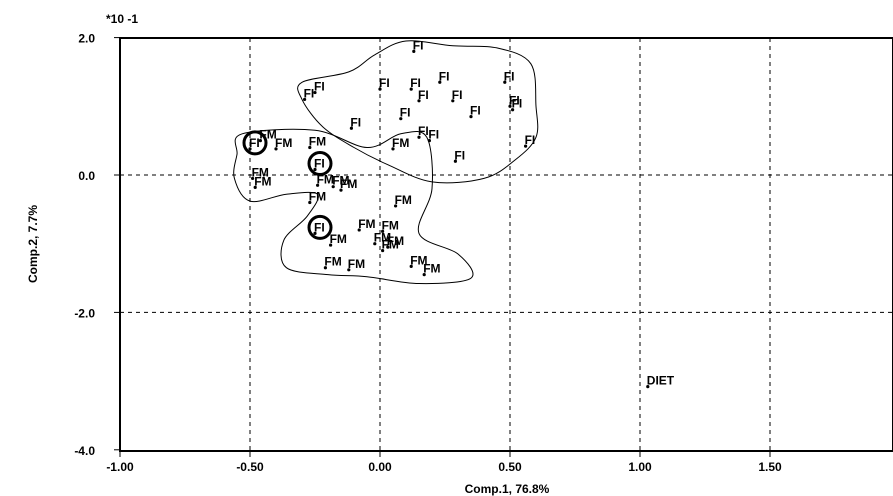 The image size is (893, 496). I want to click on x-tick-label: 1.50, so click(770, 467).